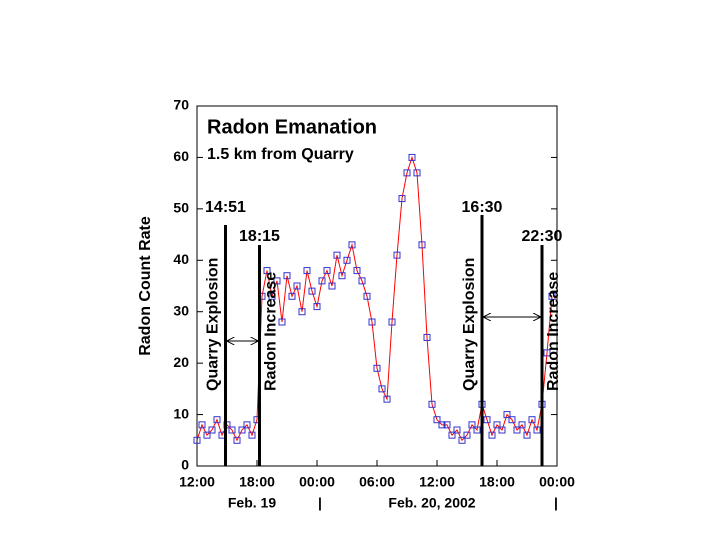  What do you see at coordinates (145, 286) in the screenshot?
I see `y-axis-label: Radon Count Rate` at bounding box center [145, 286].